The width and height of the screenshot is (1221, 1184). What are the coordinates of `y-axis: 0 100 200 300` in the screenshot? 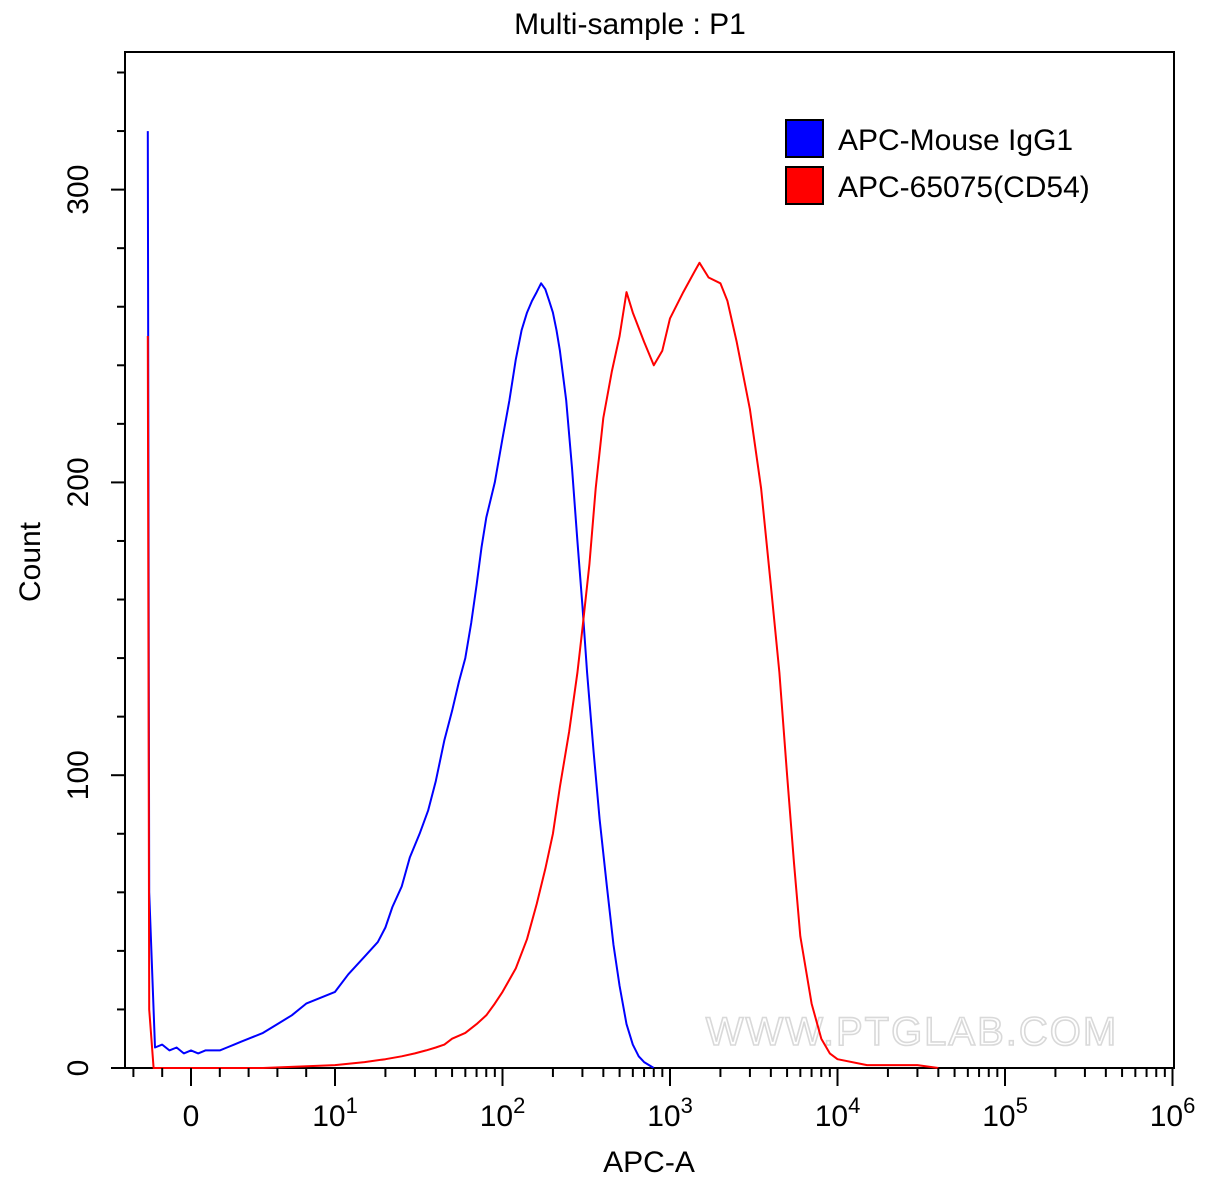 It's located at (93, 574).